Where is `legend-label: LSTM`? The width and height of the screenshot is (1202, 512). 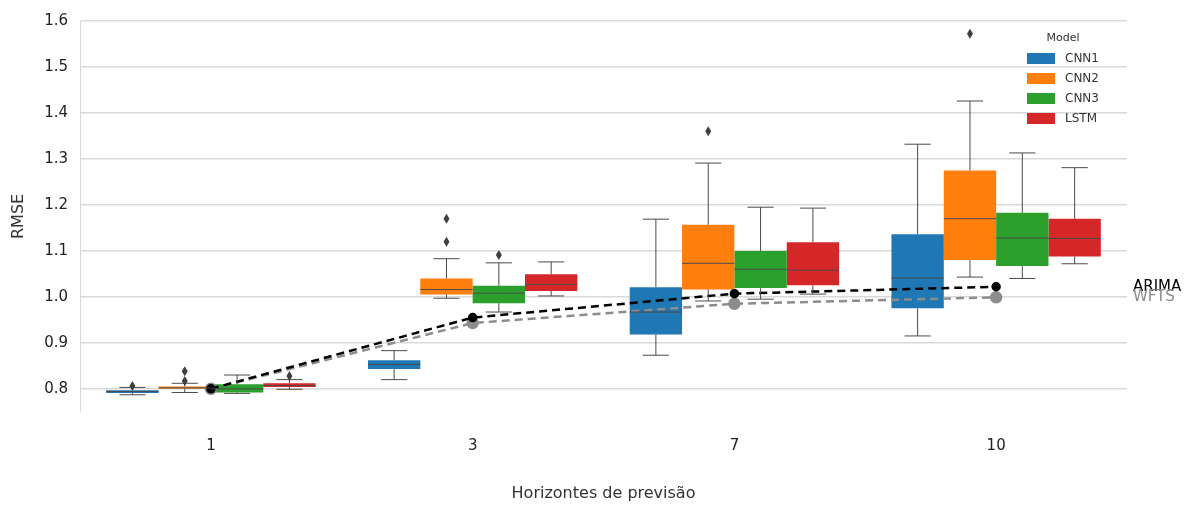 legend-label: LSTM is located at coordinates (1081, 118).